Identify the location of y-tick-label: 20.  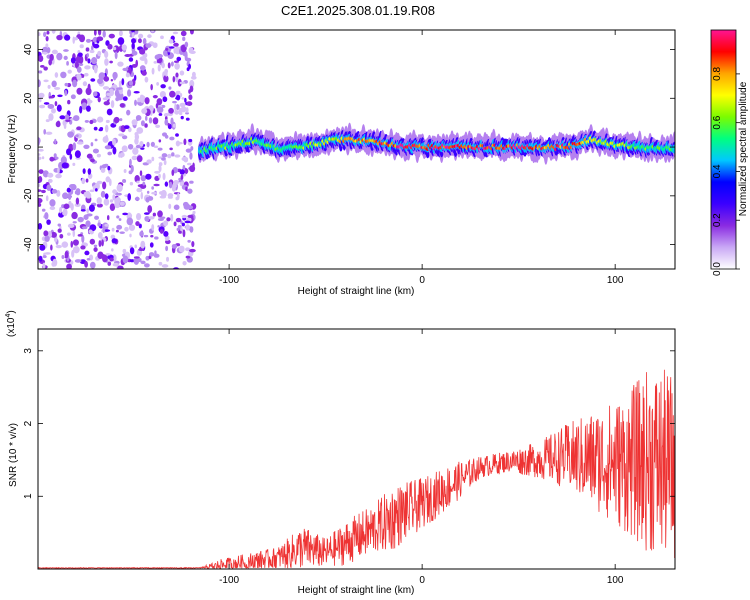
(28, 98).